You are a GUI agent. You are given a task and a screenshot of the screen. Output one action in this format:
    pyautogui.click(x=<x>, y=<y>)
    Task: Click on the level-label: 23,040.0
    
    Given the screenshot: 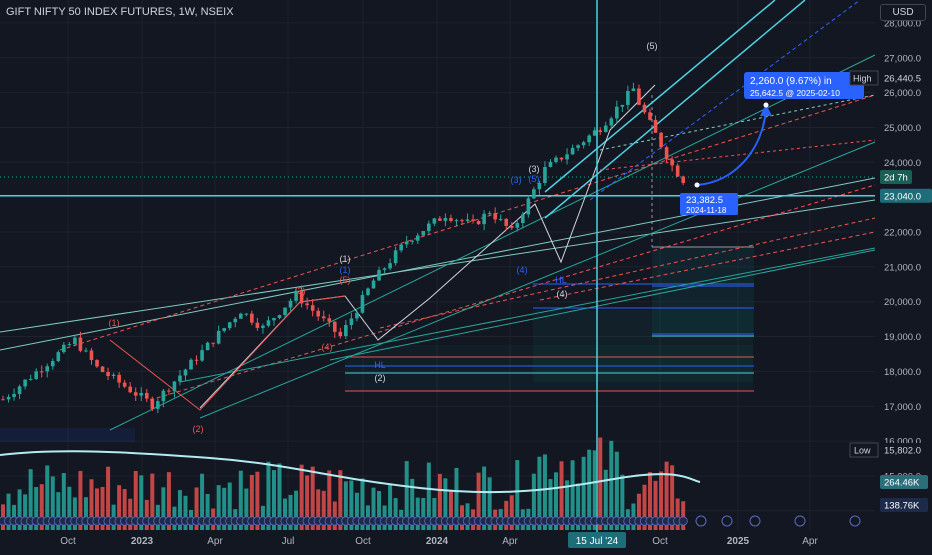 What is the action you would take?
    pyautogui.click(x=902, y=196)
    